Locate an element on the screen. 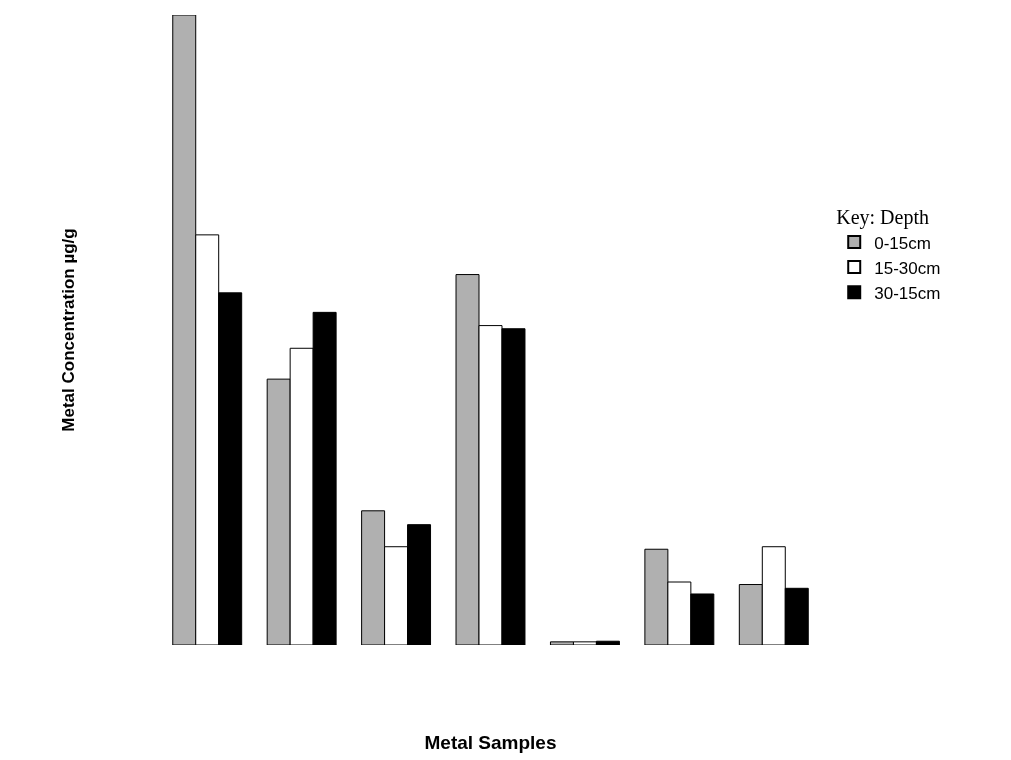 Image resolution: width=1011 pixels, height=760 pixels. legend-label: 15-30cm is located at coordinates (907, 268).